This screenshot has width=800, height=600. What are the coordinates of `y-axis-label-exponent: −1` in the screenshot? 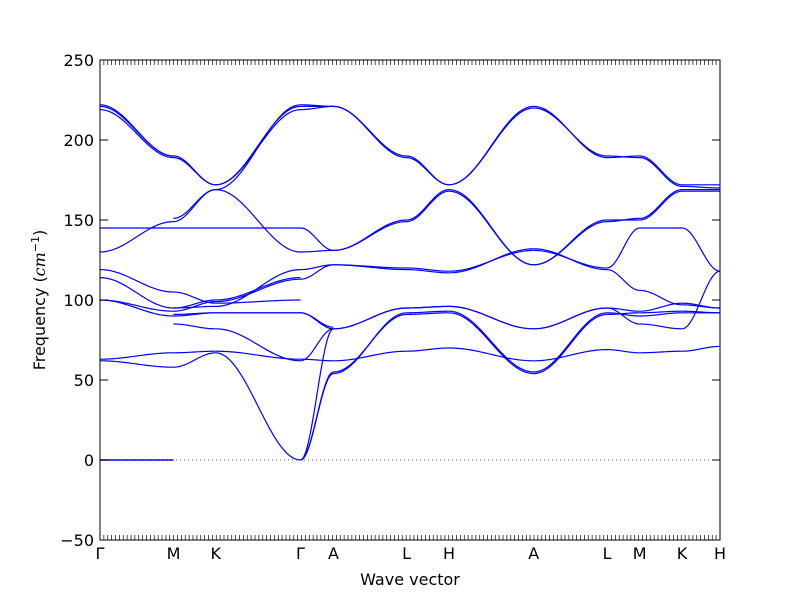 It's located at (35, 244).